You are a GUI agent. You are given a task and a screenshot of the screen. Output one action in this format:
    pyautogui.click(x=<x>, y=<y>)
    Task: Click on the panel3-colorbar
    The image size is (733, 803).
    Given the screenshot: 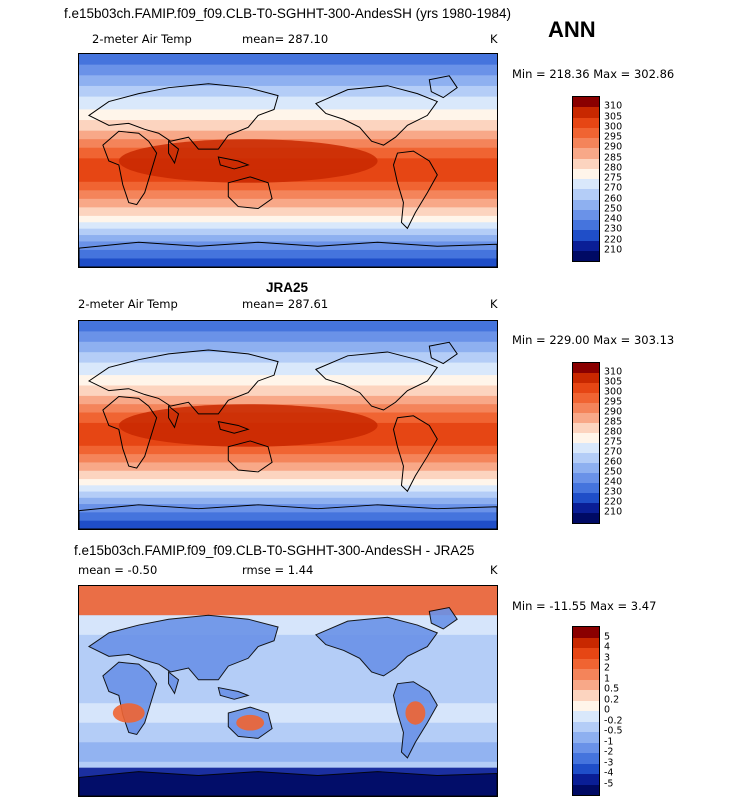 What is the action you would take?
    pyautogui.click(x=586, y=711)
    